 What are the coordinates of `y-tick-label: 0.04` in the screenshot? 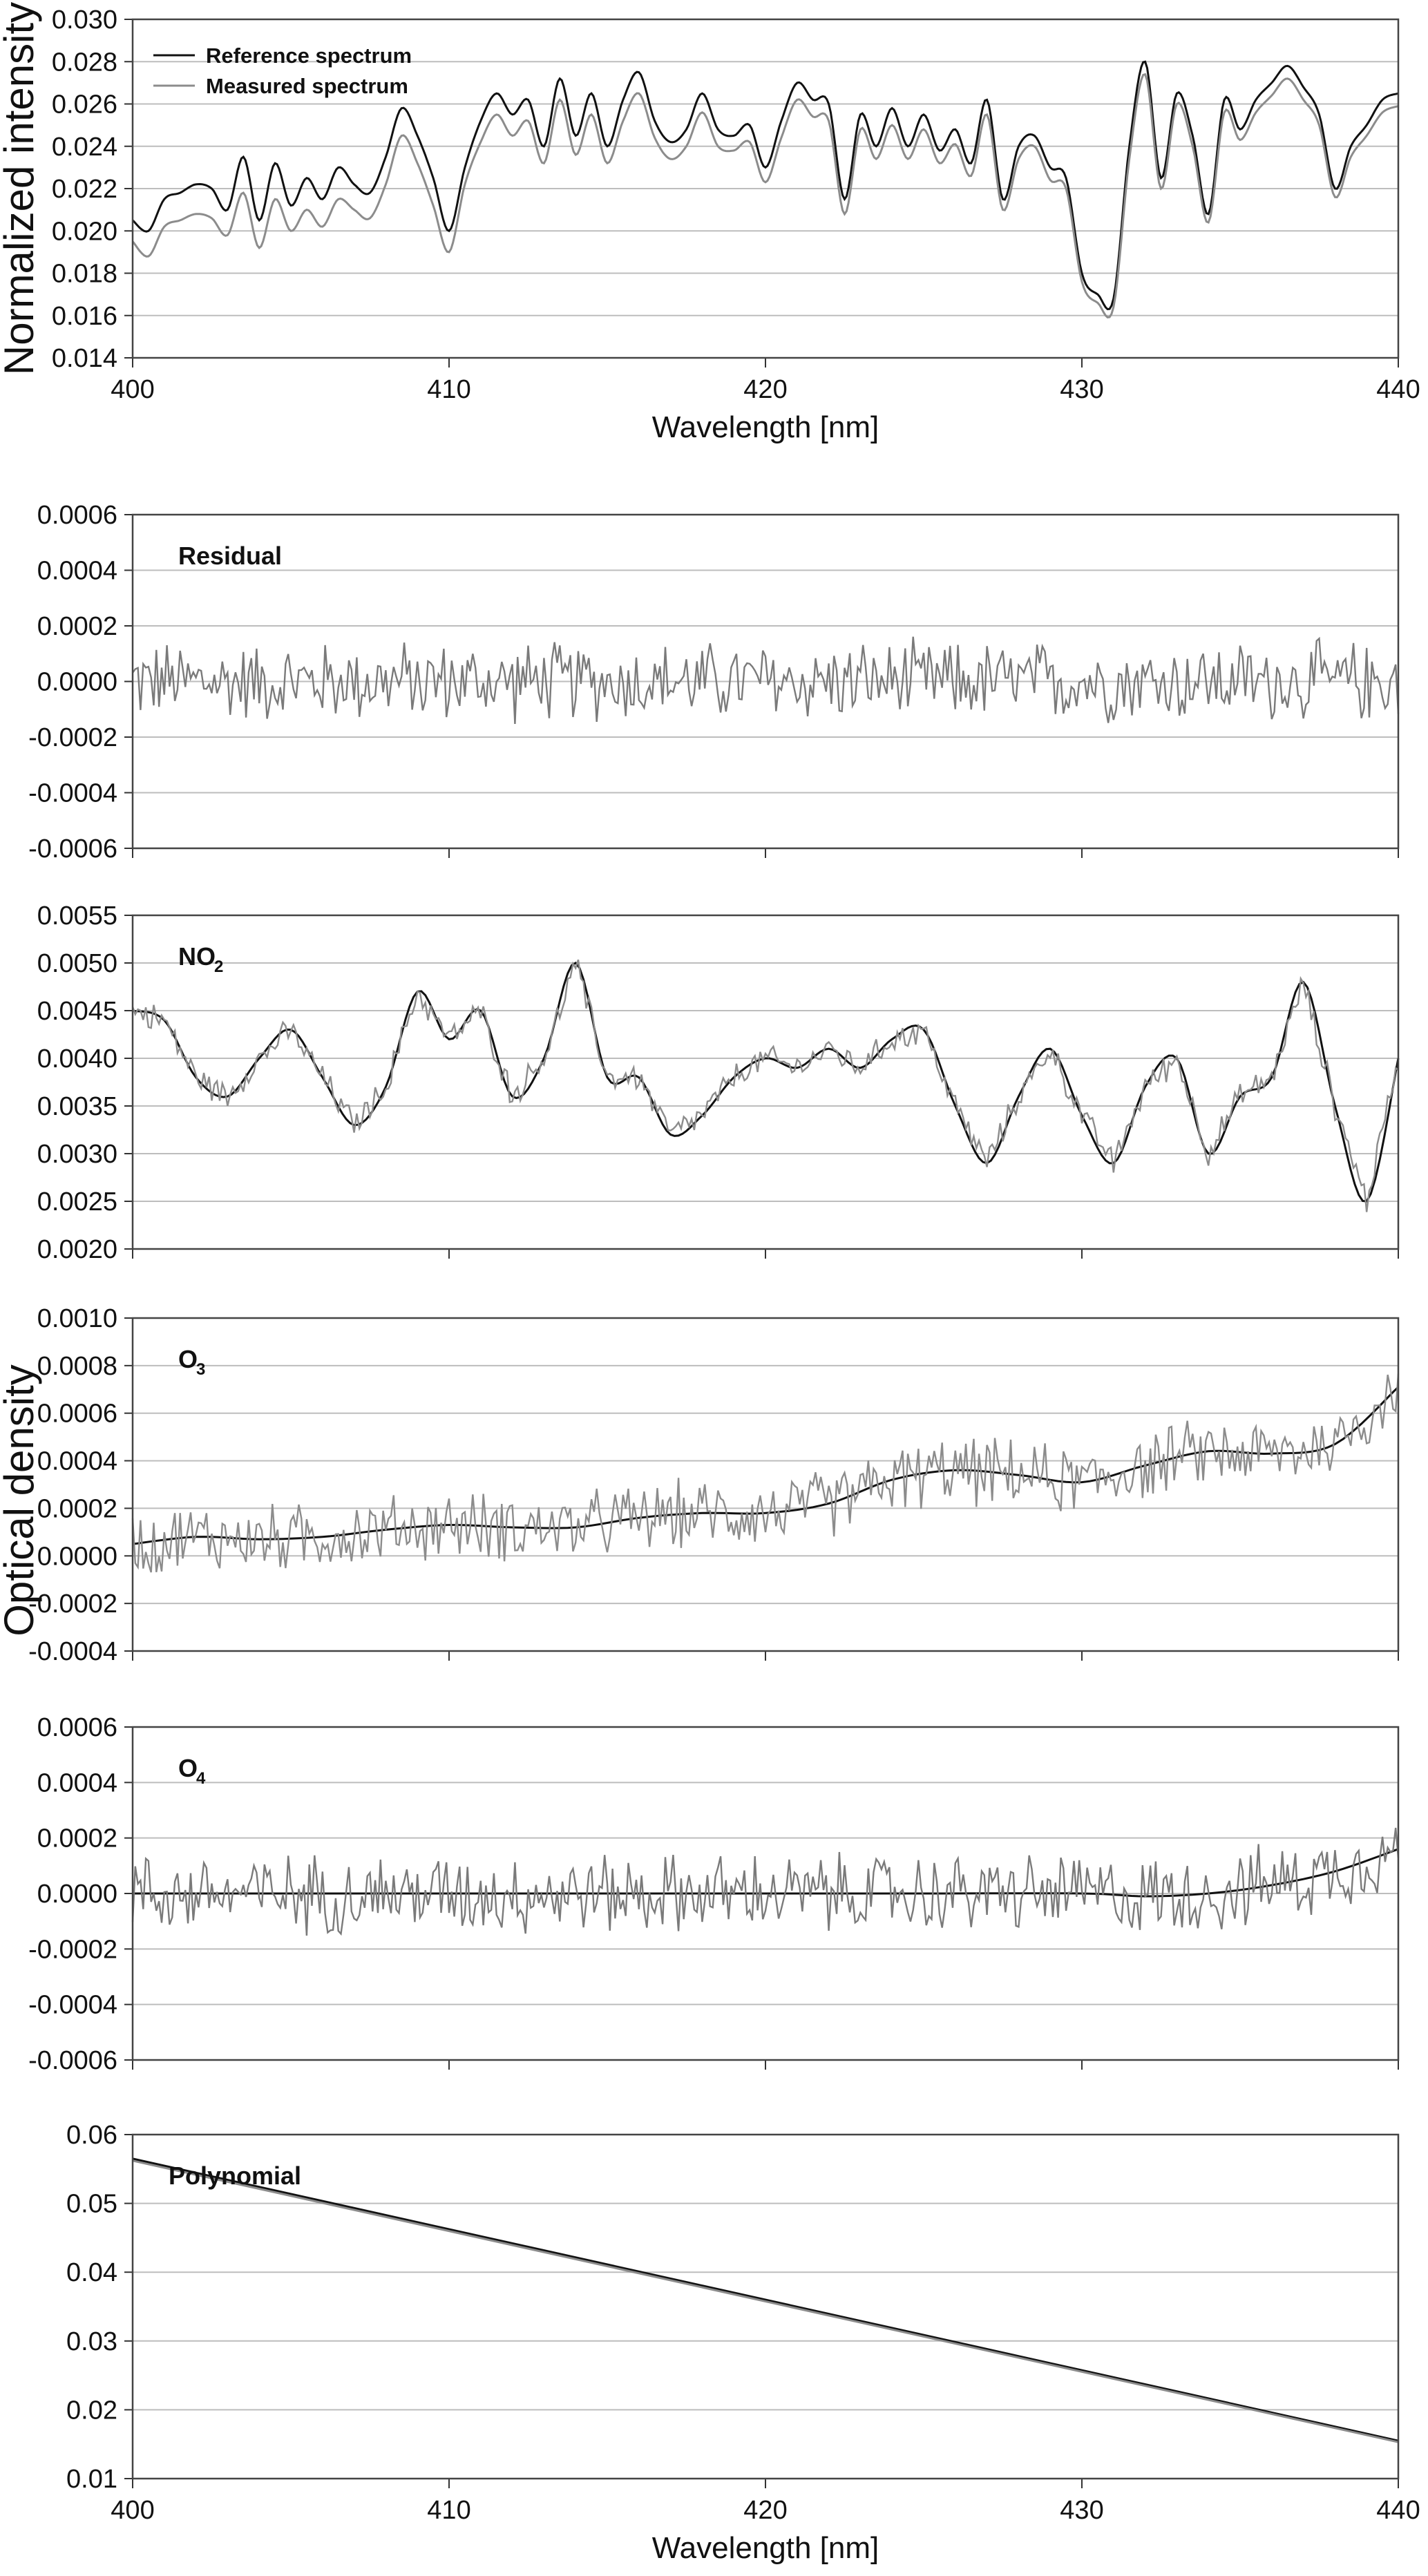 It's located at (91, 2272).